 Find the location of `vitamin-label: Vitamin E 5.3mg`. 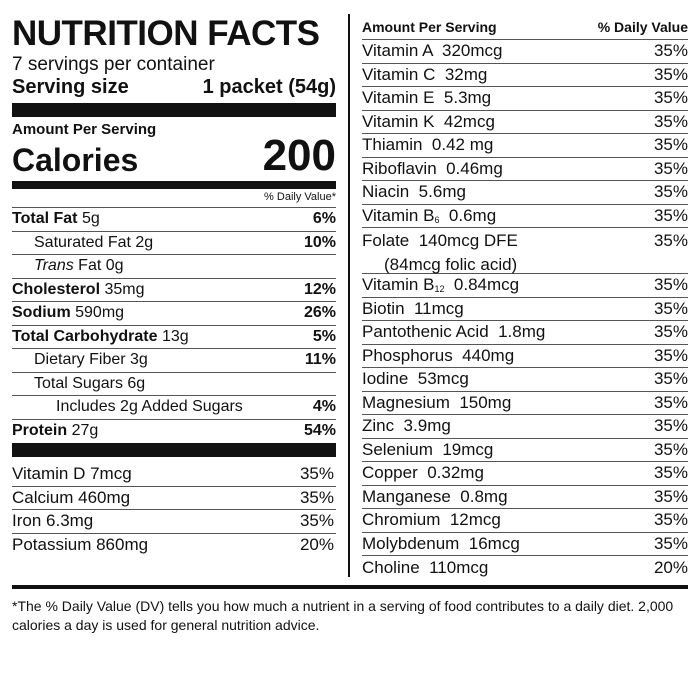

vitamin-label: Vitamin E 5.3mg is located at coordinates (426, 98).